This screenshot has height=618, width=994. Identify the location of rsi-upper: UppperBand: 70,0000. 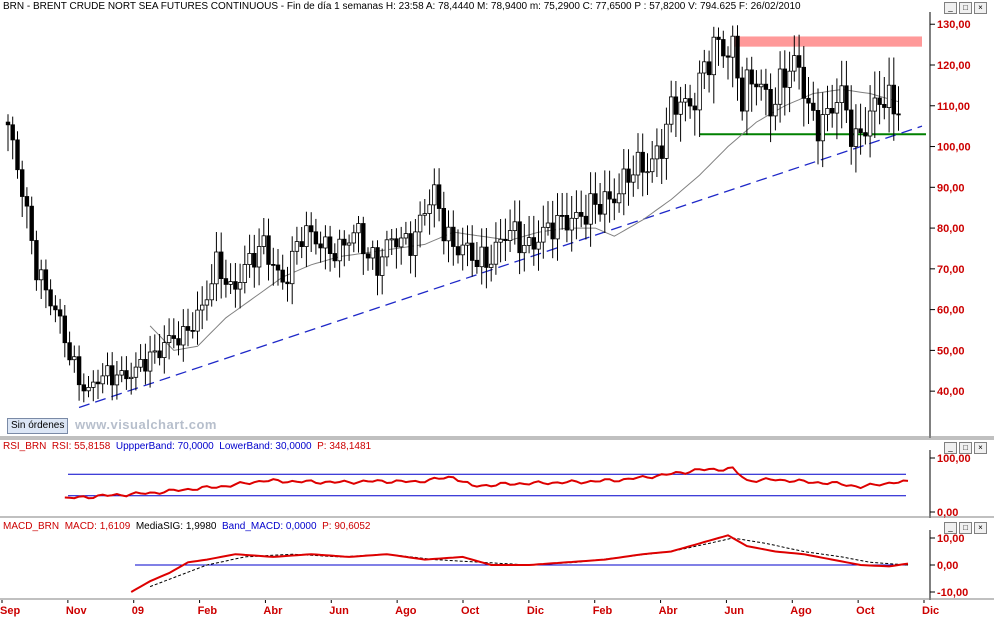
(164, 446).